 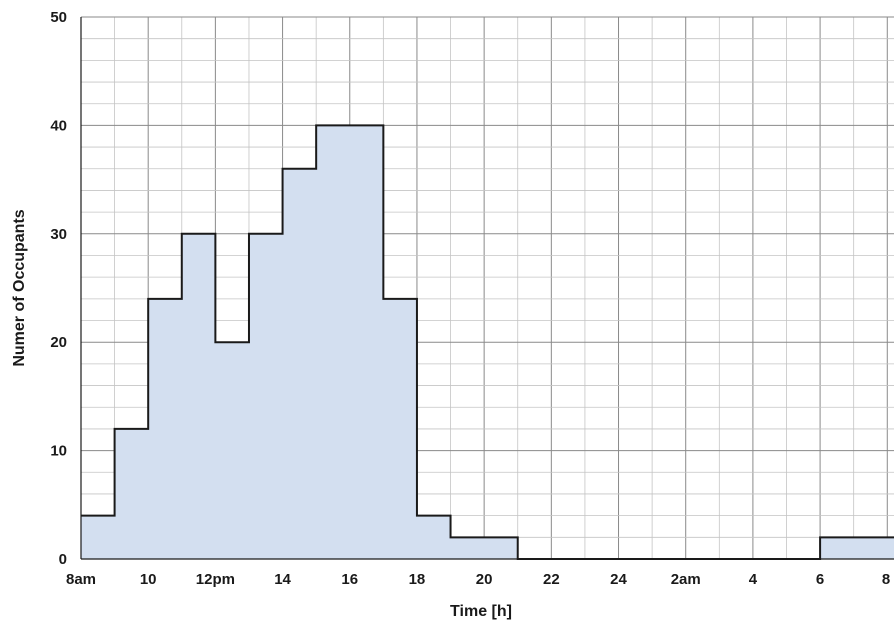 I want to click on x-tick-label: 4, so click(x=753, y=579).